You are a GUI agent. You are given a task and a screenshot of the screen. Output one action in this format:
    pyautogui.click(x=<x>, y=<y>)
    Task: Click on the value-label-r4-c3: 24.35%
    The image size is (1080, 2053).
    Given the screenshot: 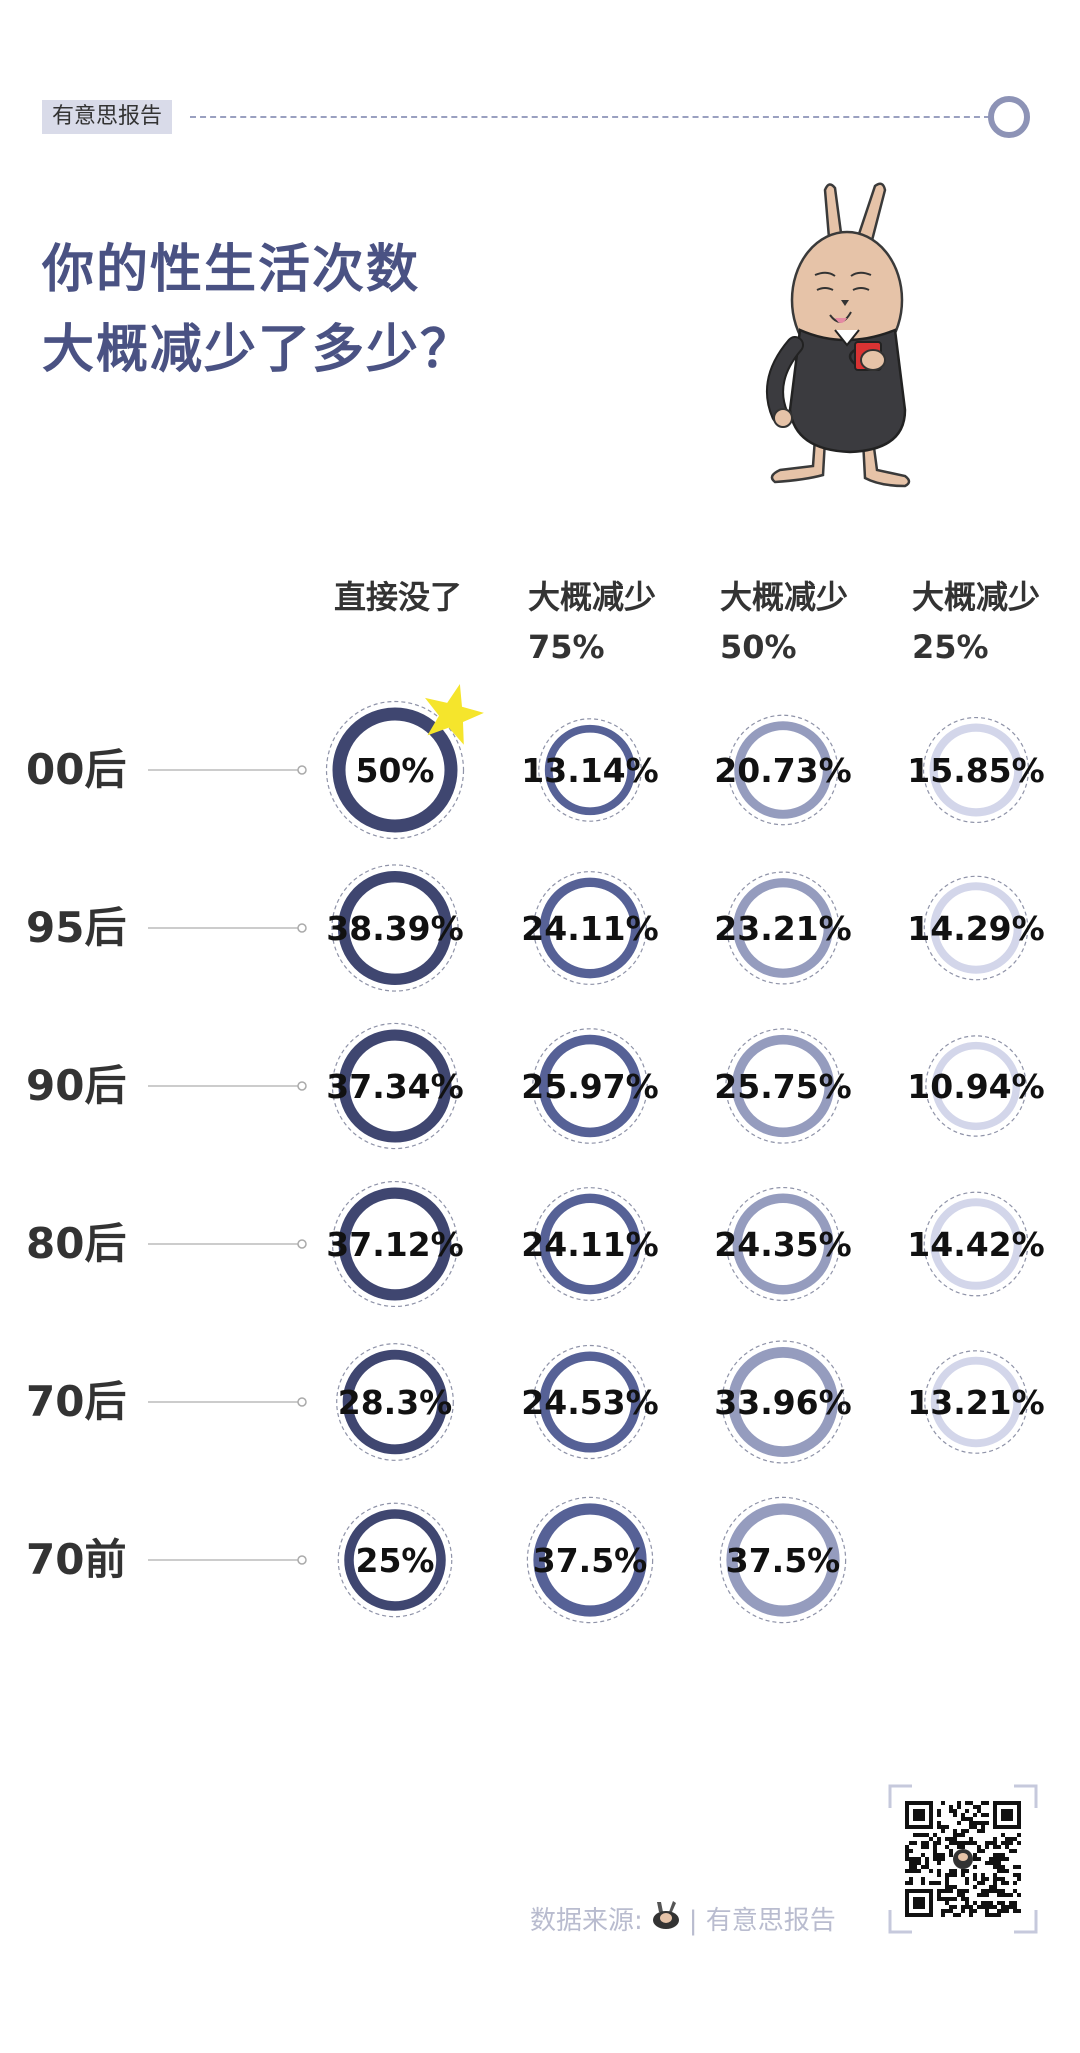 What is the action you would take?
    pyautogui.click(x=782, y=1244)
    